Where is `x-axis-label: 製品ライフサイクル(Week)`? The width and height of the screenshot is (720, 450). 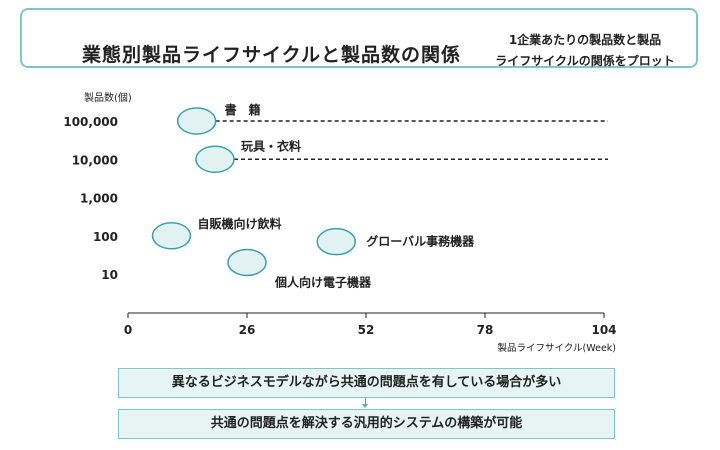
x-axis-label: 製品ライフサイクル(Week) is located at coordinates (557, 348).